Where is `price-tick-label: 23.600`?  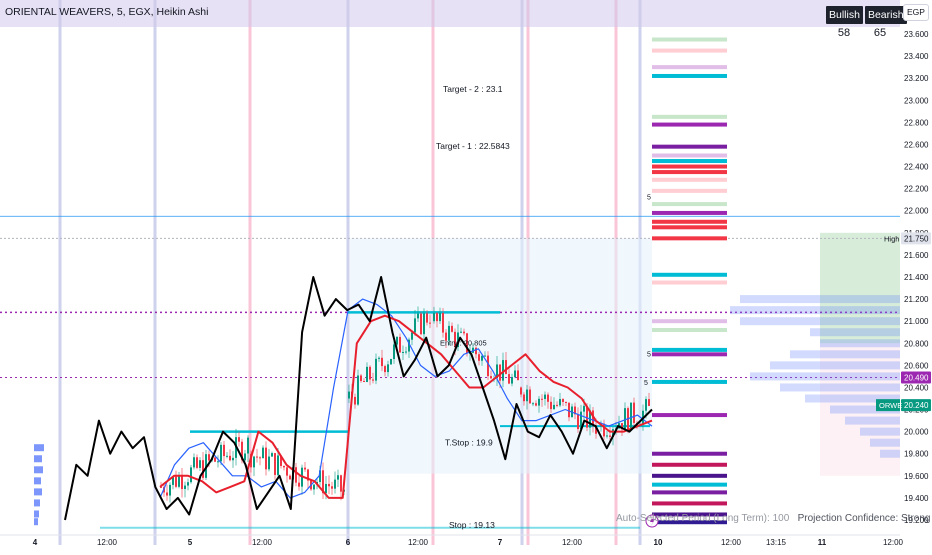
price-tick-label: 23.600 is located at coordinates (916, 34).